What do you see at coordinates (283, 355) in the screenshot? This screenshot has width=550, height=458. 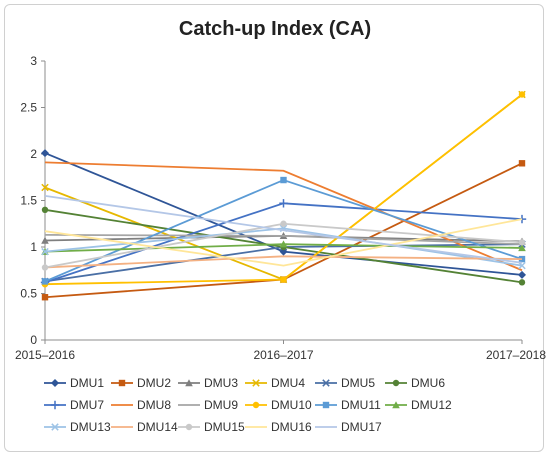 I see `x-tick-label: 2016–2017` at bounding box center [283, 355].